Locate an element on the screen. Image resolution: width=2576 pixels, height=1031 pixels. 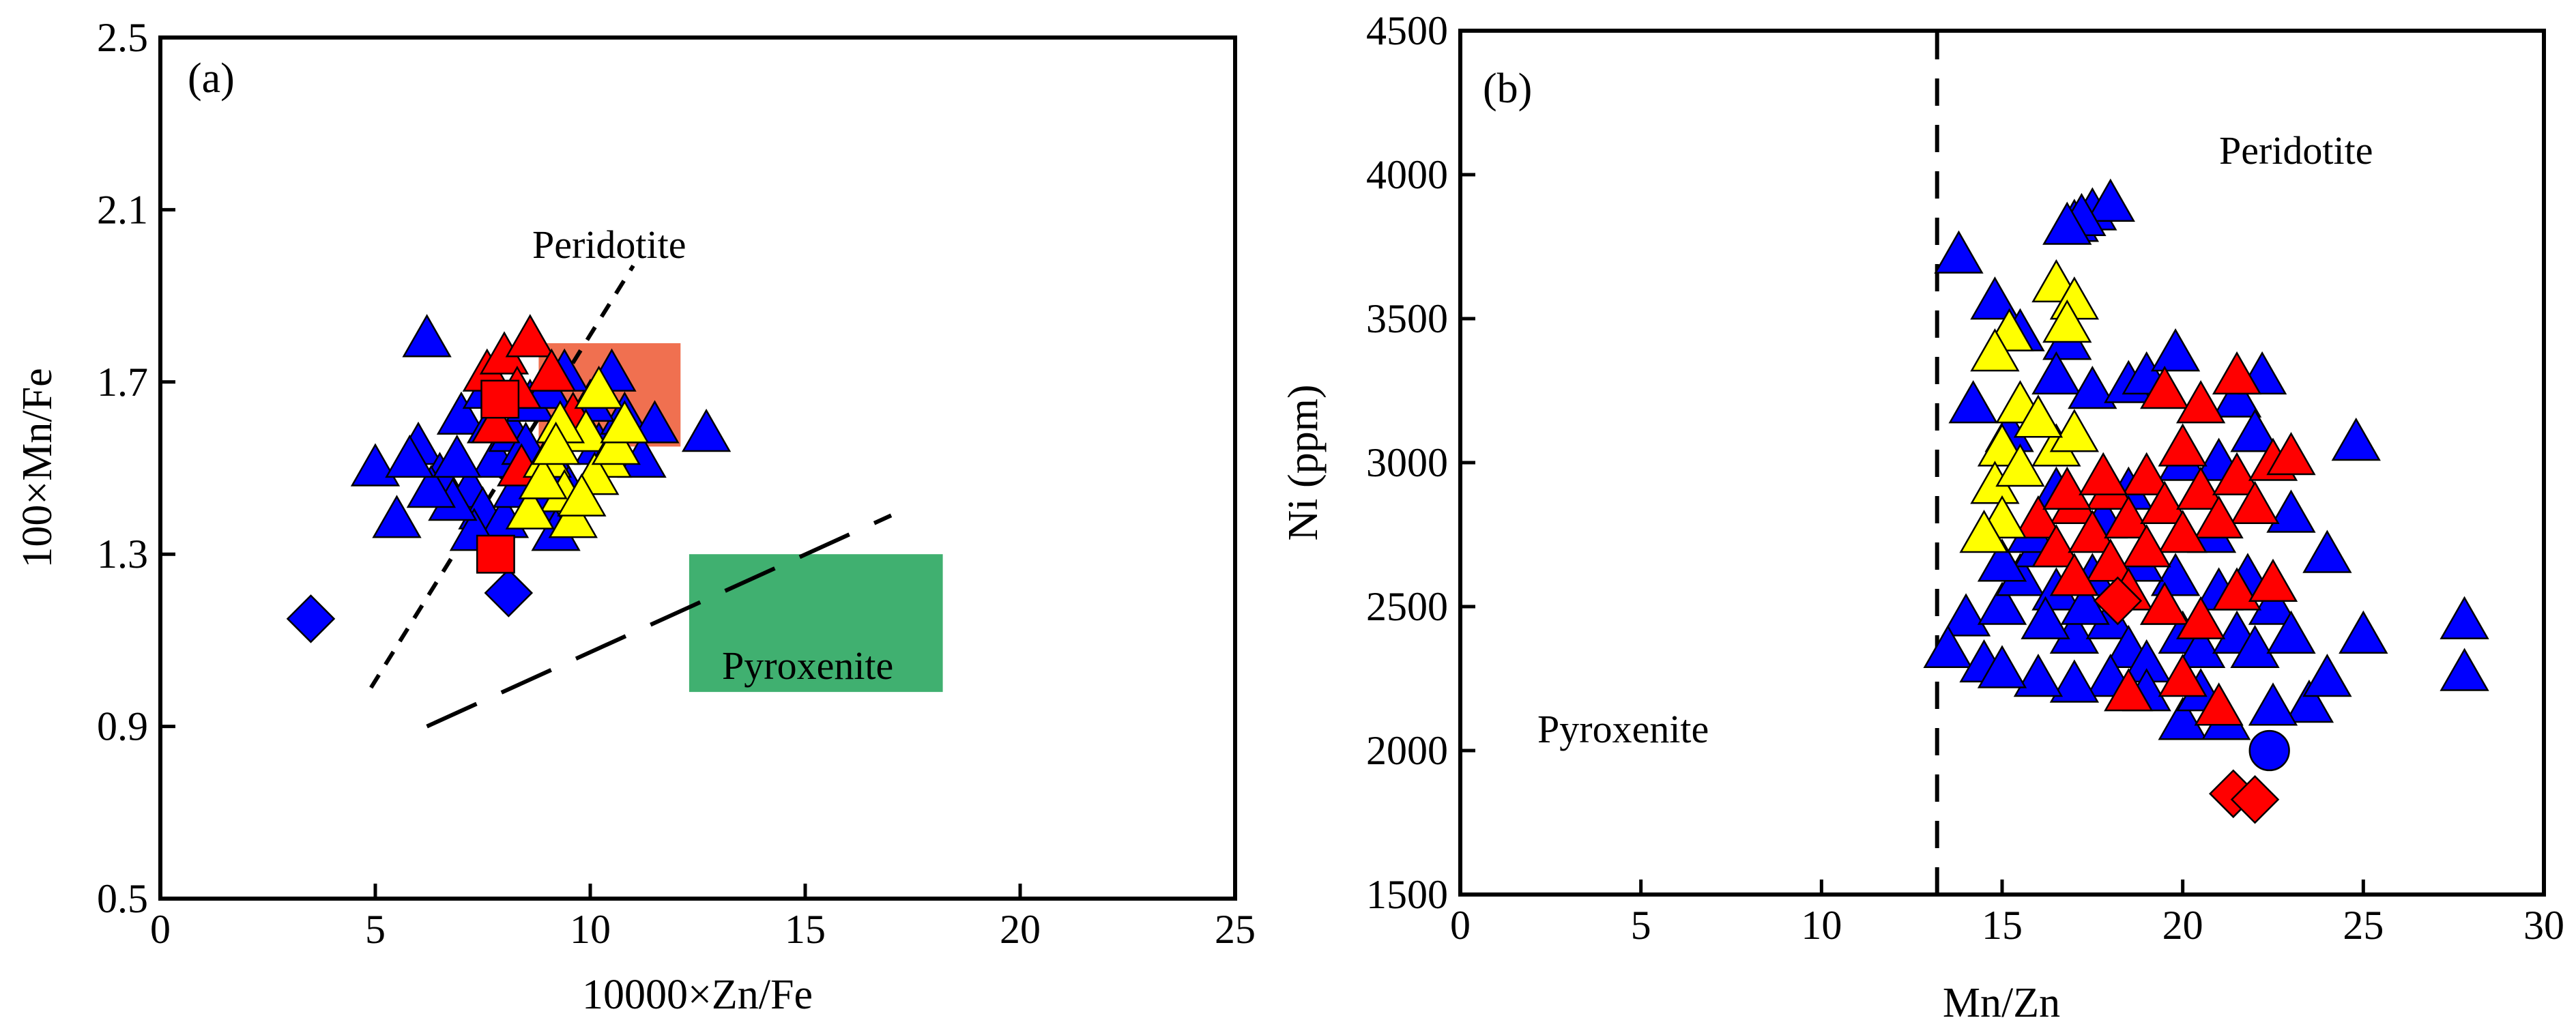
y-axis-title: 100×Mn/Fe is located at coordinates (37, 468).